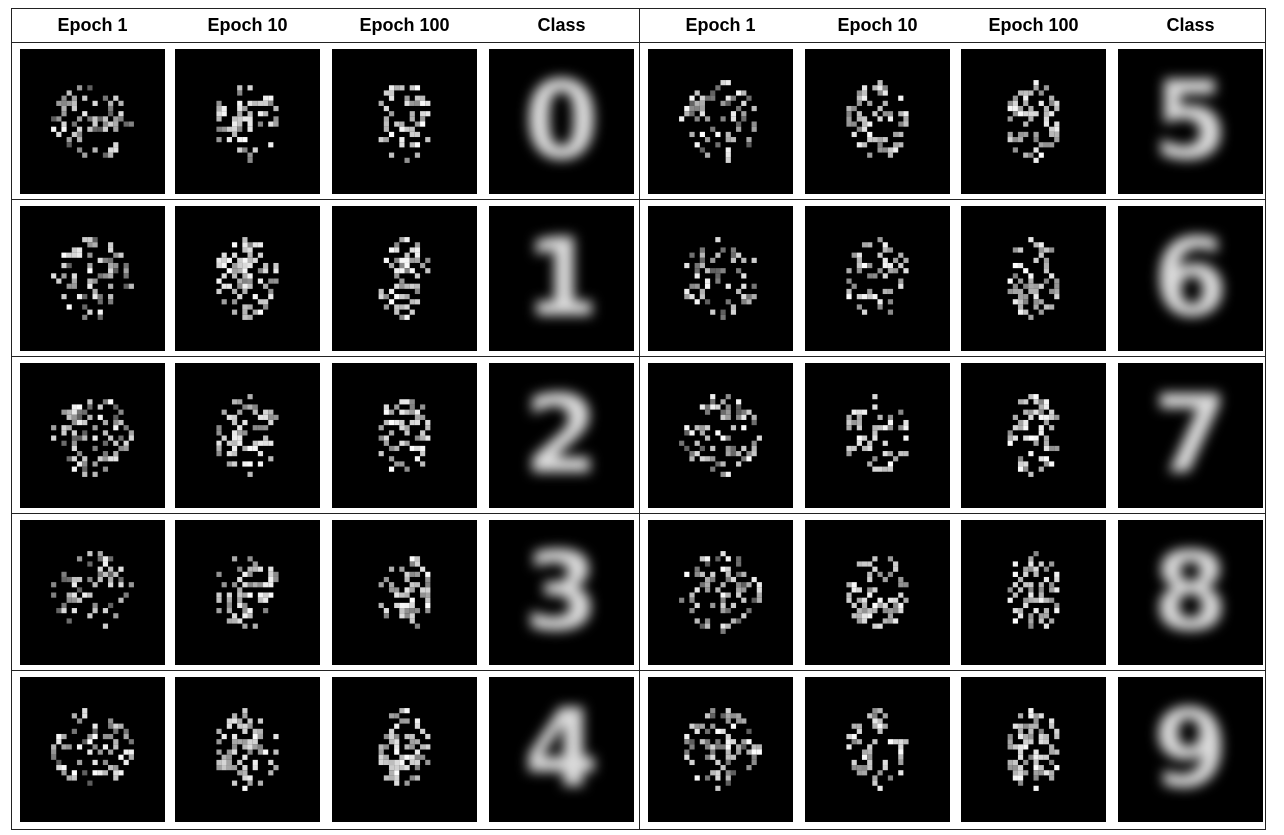 This screenshot has height=835, width=1284. What do you see at coordinates (952, 592) in the screenshot?
I see `table-row: 8` at bounding box center [952, 592].